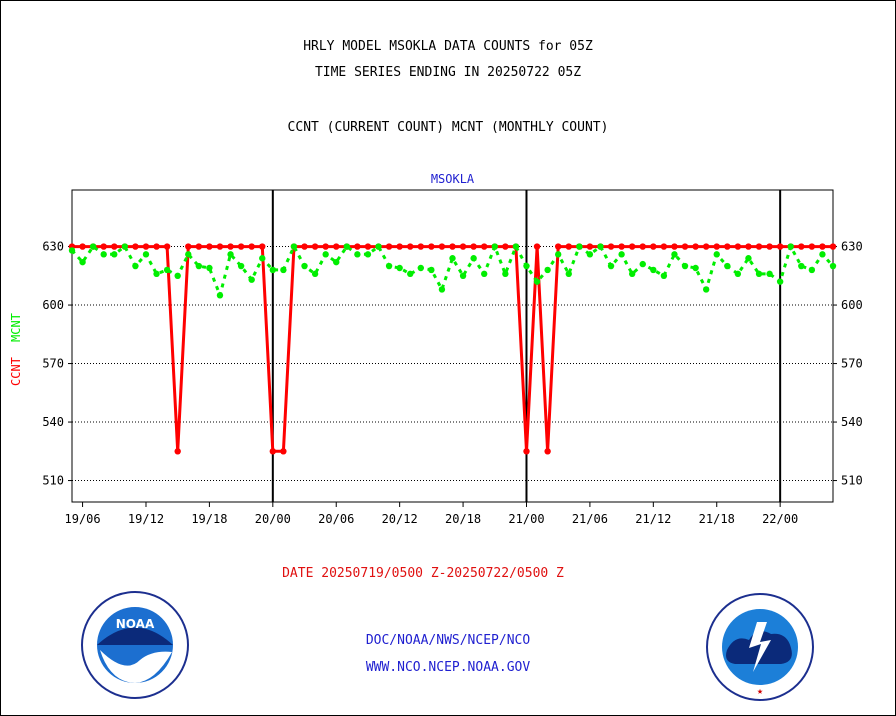 The image size is (896, 716). I want to click on y-tick-label-left: 630, so click(53, 247).